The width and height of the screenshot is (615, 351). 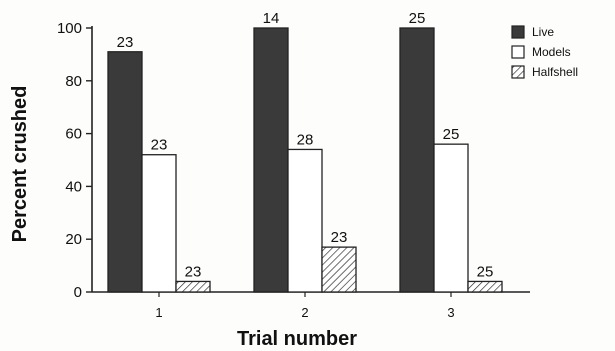 I want to click on legend: Live Models Halfshell, so click(x=544, y=52).